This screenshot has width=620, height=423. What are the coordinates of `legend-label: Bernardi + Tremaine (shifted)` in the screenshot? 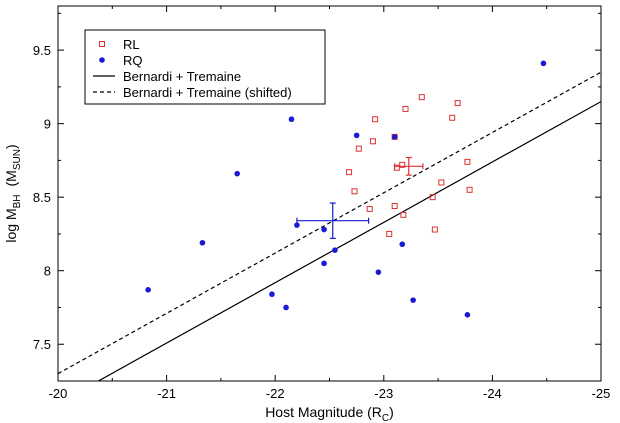 It's located at (207, 92).